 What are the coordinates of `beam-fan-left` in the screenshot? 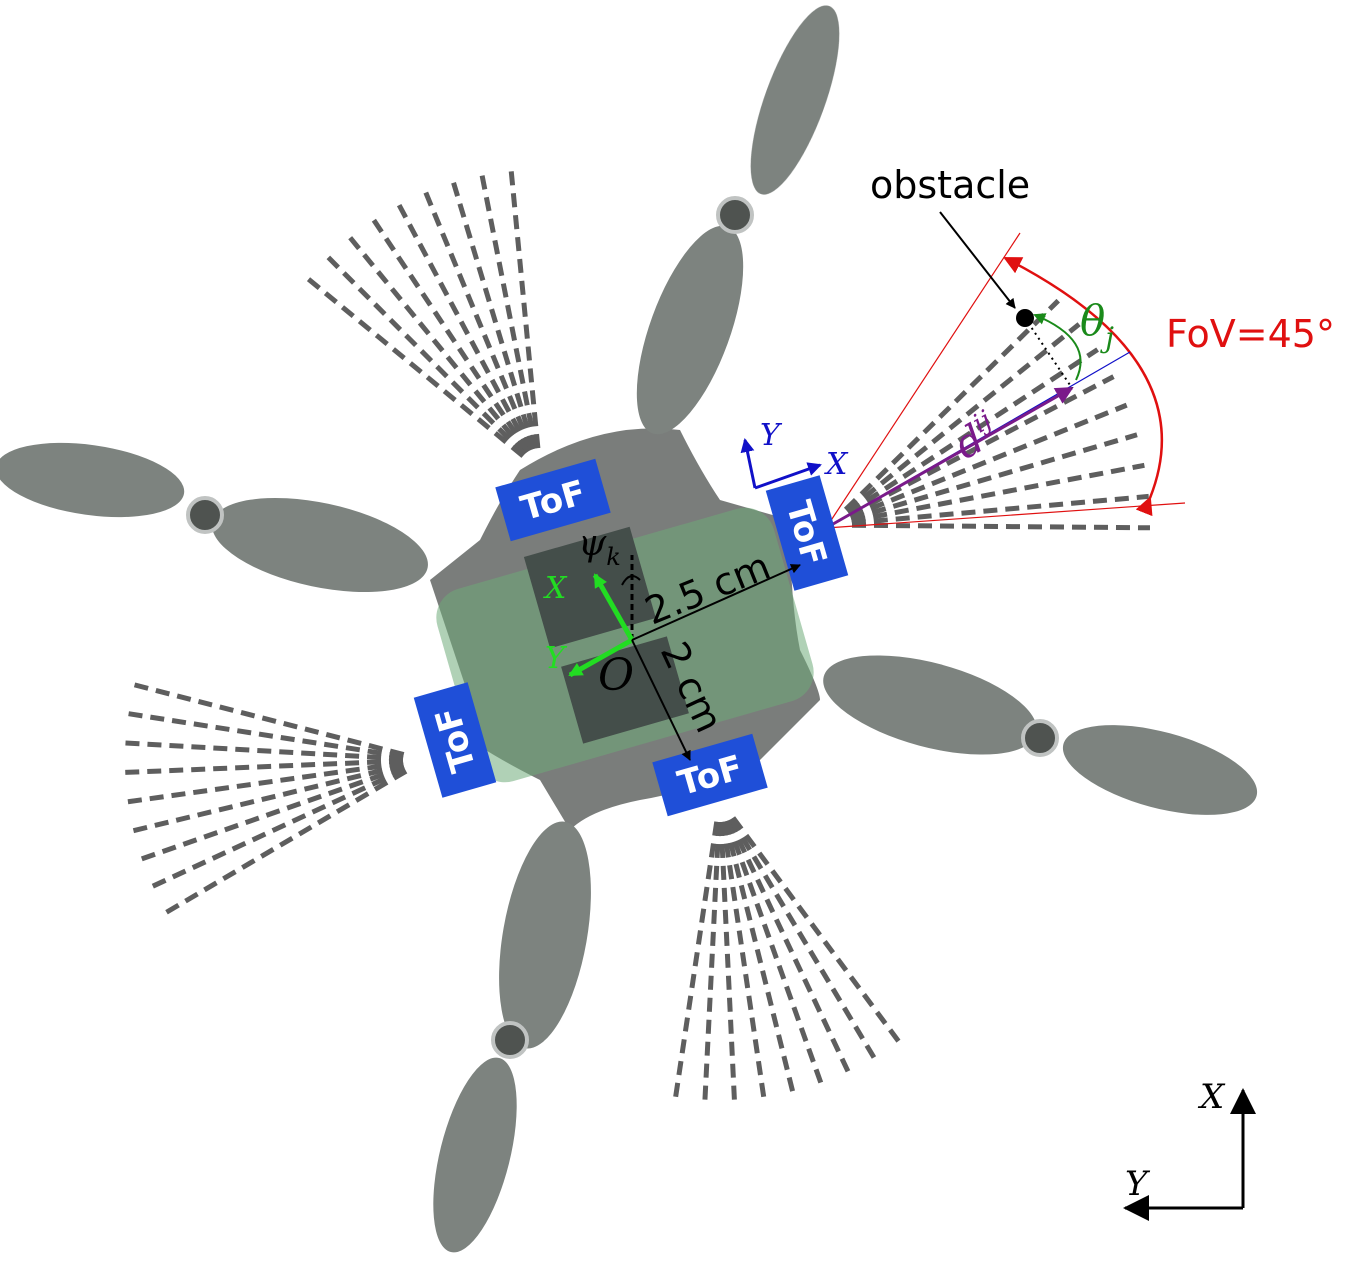 It's located at (266, 798).